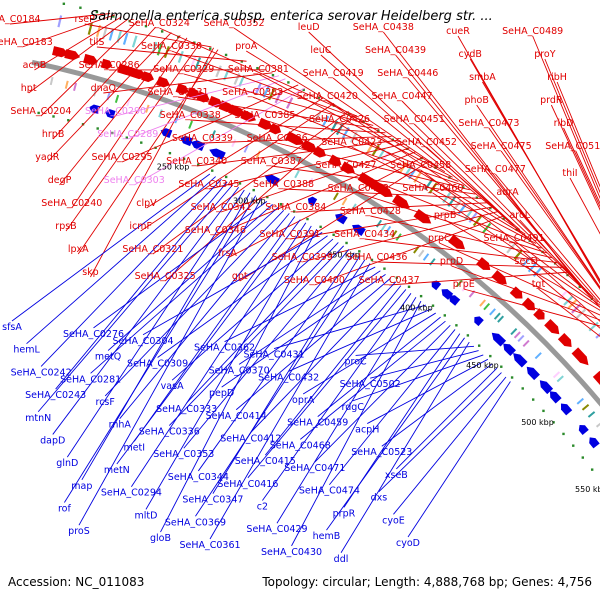 The width and height of the screenshot is (600, 600). I want to click on forward-gene-label: SeHA_C0383, so click(252, 92).